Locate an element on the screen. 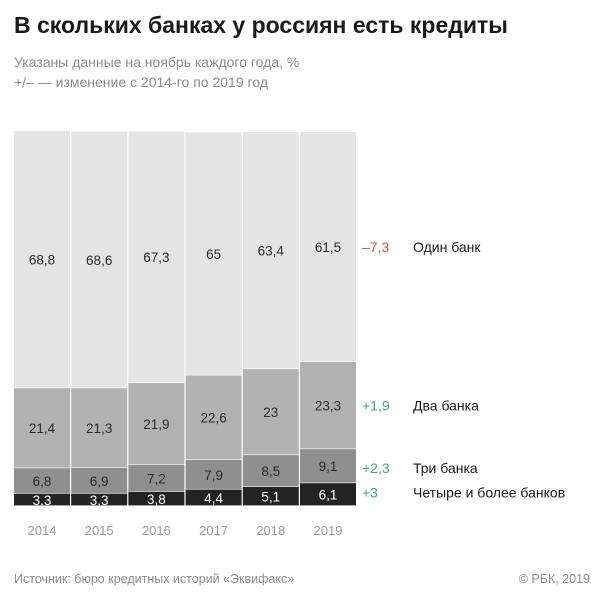  bar-segment-two-banks-2014 is located at coordinates (42, 428).